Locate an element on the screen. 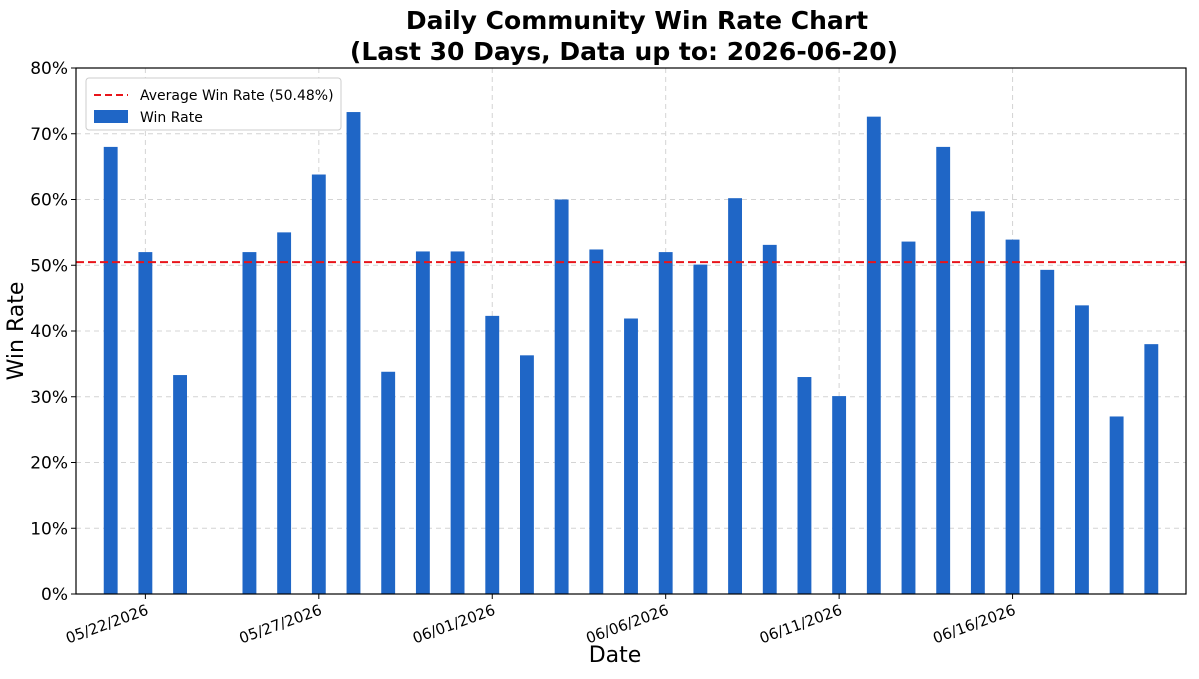 This screenshot has height=679, width=1199. y-tick-label: 80% is located at coordinates (49, 69).